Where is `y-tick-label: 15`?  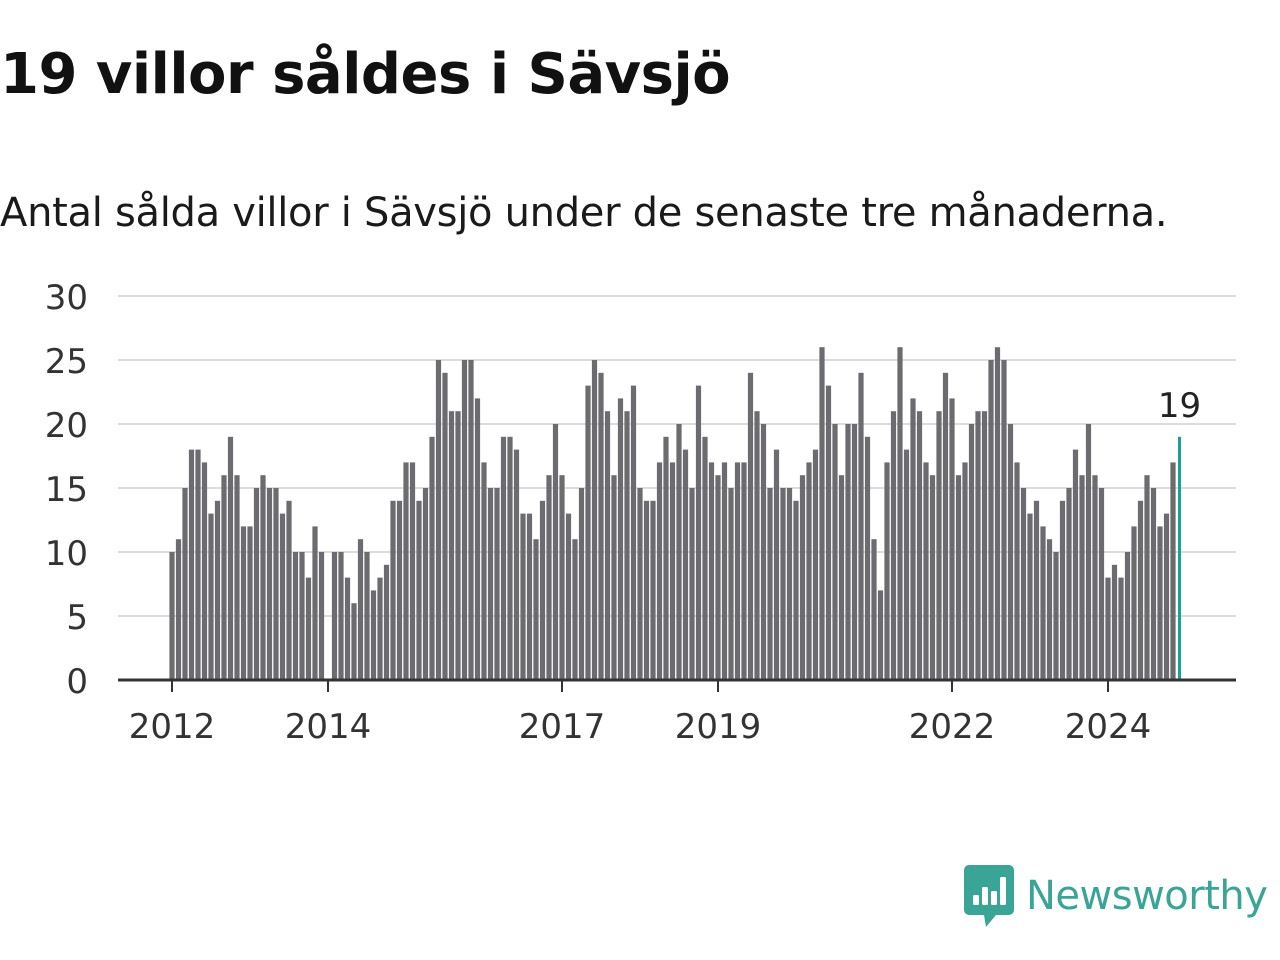 y-tick-label: 15 is located at coordinates (66, 490).